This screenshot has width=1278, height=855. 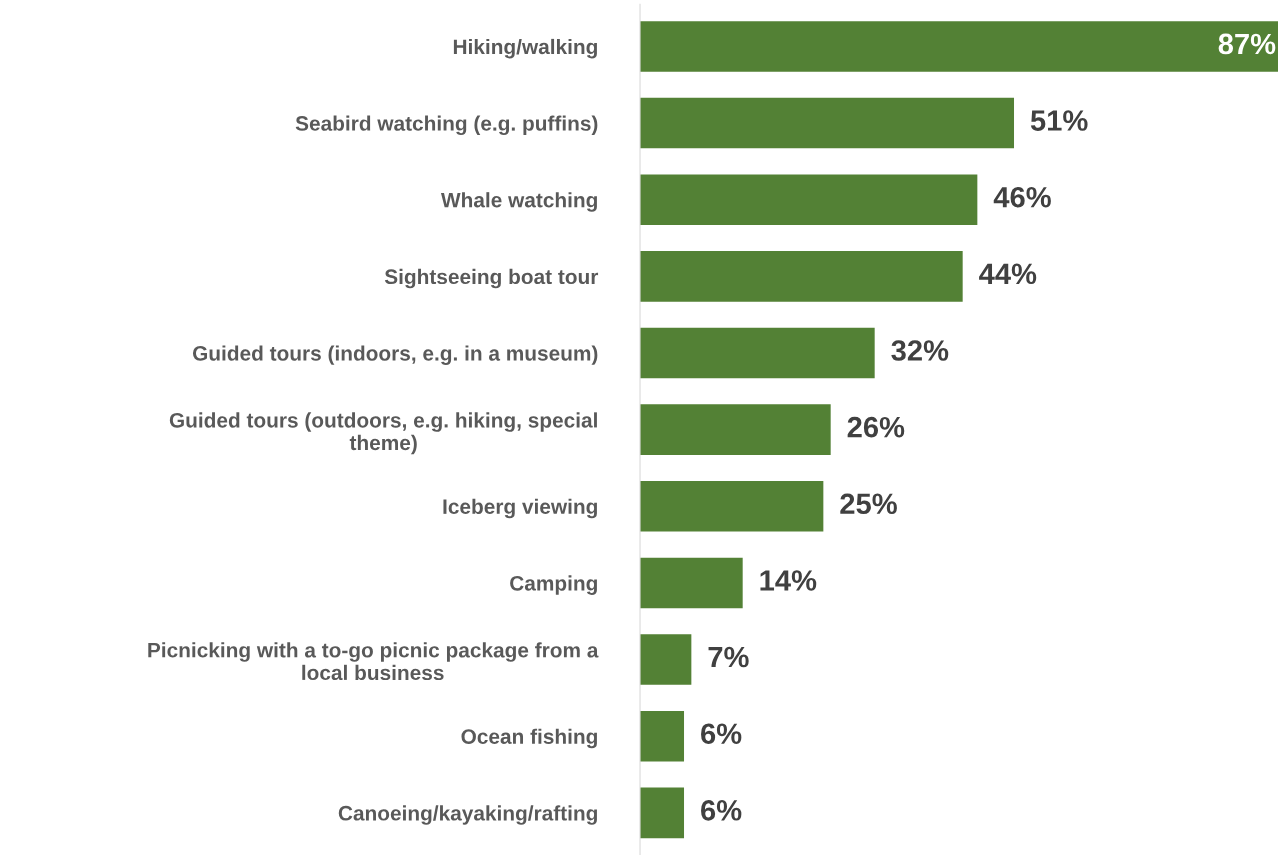 I want to click on data-label: 44%, so click(x=1008, y=274).